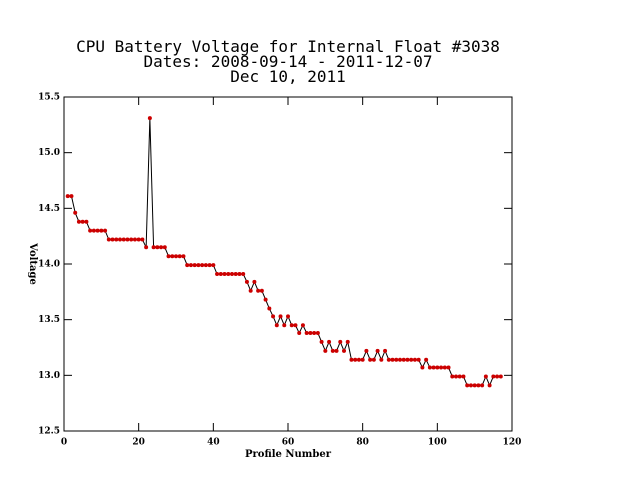 The image size is (640, 480). I want to click on x-tick-label: 120, so click(512, 443).